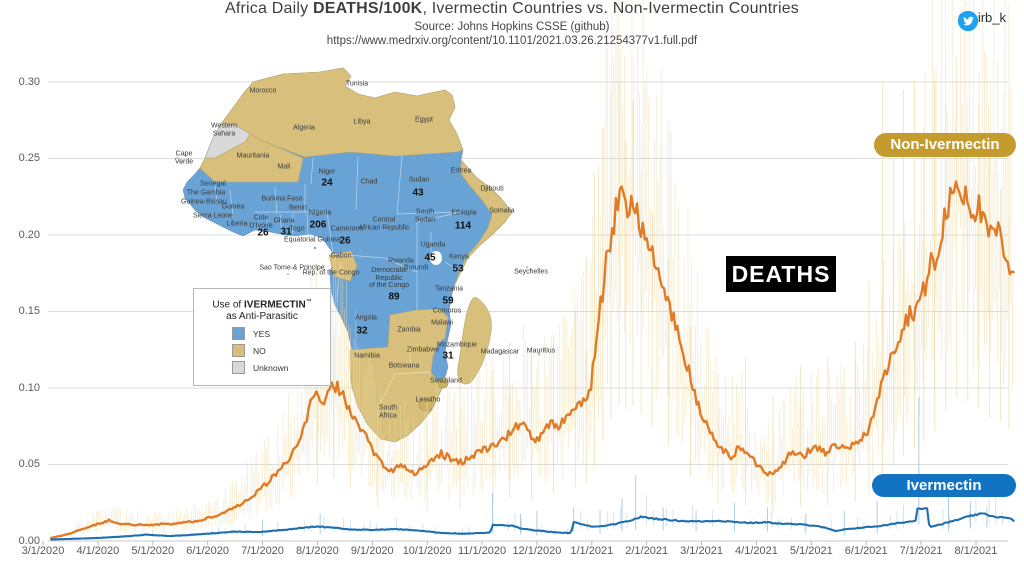  I want to click on map-zone-madagascar-no, so click(474, 341).